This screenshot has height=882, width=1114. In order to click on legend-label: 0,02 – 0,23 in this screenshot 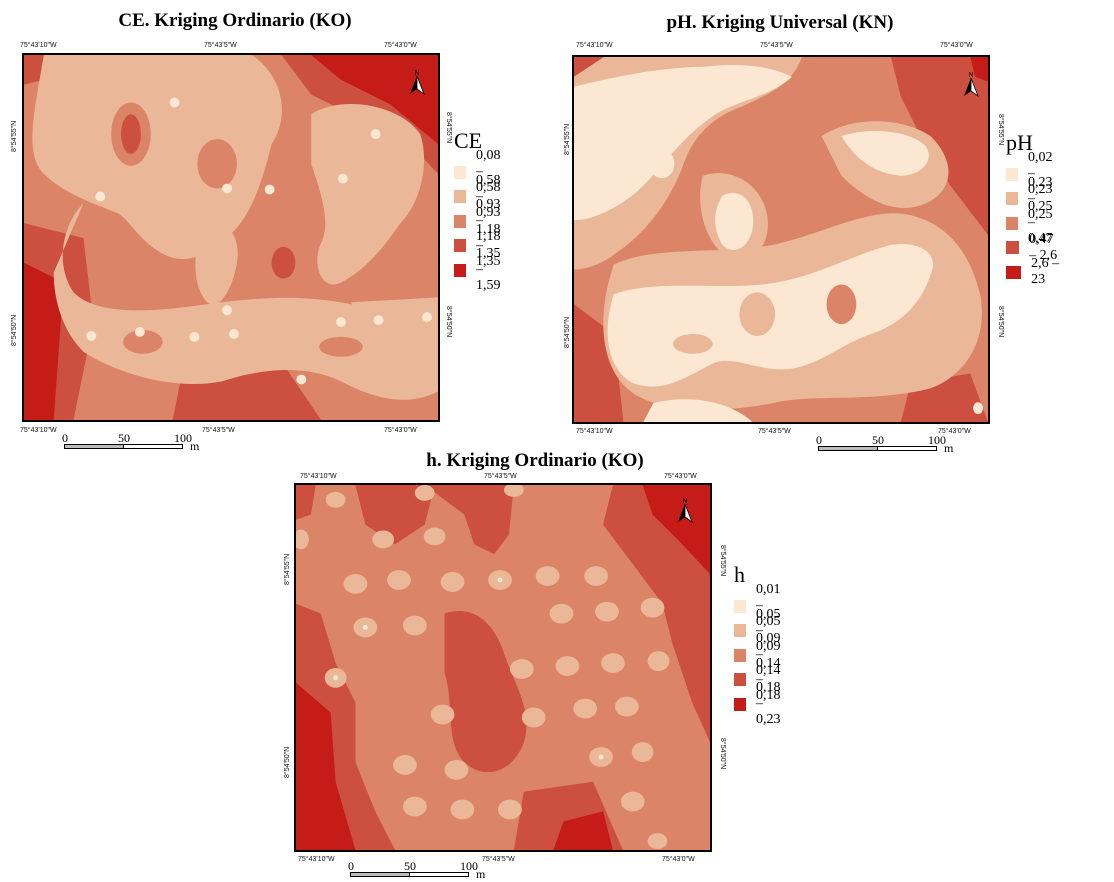, I will do `click(1040, 174)`.